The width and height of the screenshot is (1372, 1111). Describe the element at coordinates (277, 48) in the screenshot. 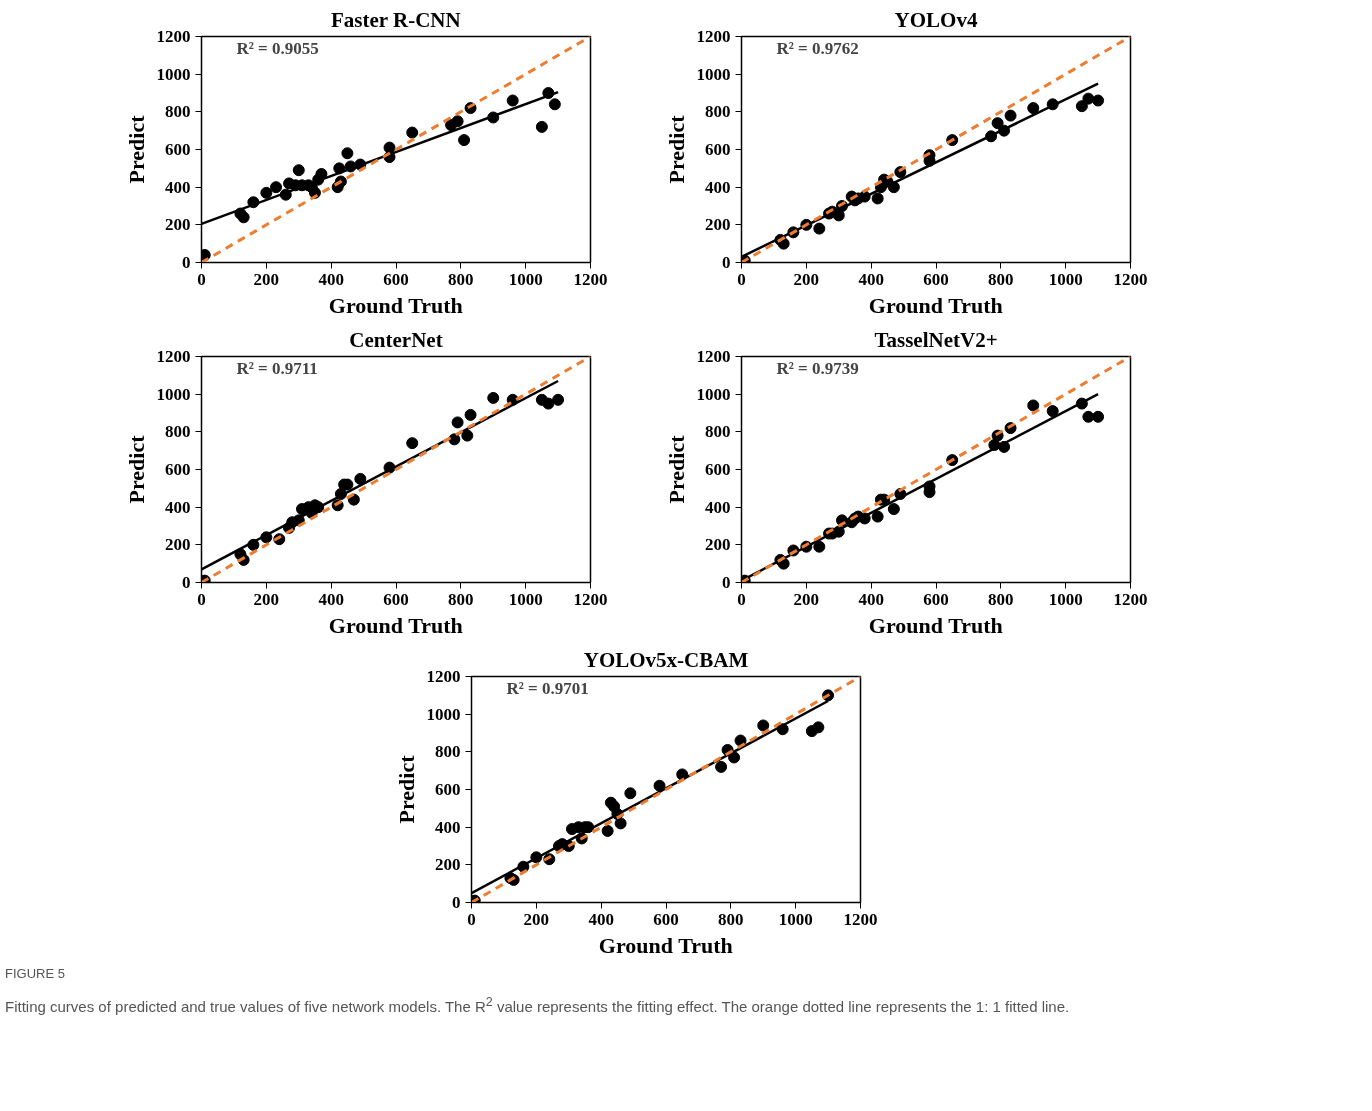

I see `annotation: R² = 0.9055` at that location.